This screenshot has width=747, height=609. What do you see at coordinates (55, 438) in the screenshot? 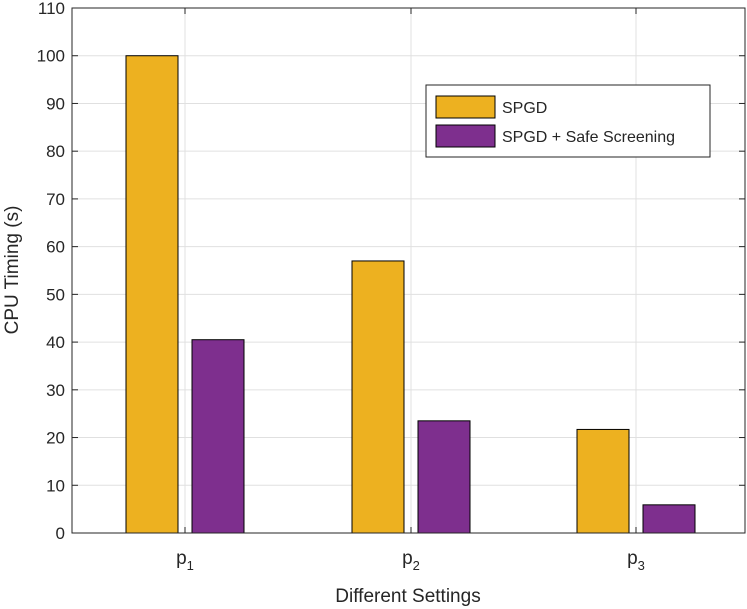
I see `y-tick-label: 20` at bounding box center [55, 438].